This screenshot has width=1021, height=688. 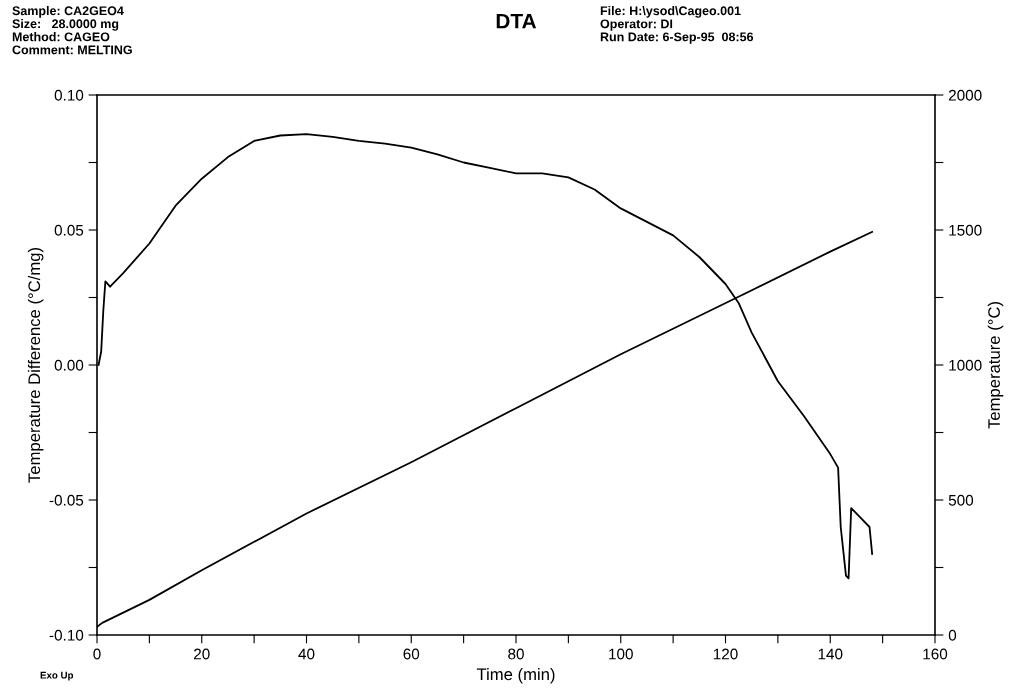 What do you see at coordinates (725, 654) in the screenshot?
I see `x-tick-label: 120` at bounding box center [725, 654].